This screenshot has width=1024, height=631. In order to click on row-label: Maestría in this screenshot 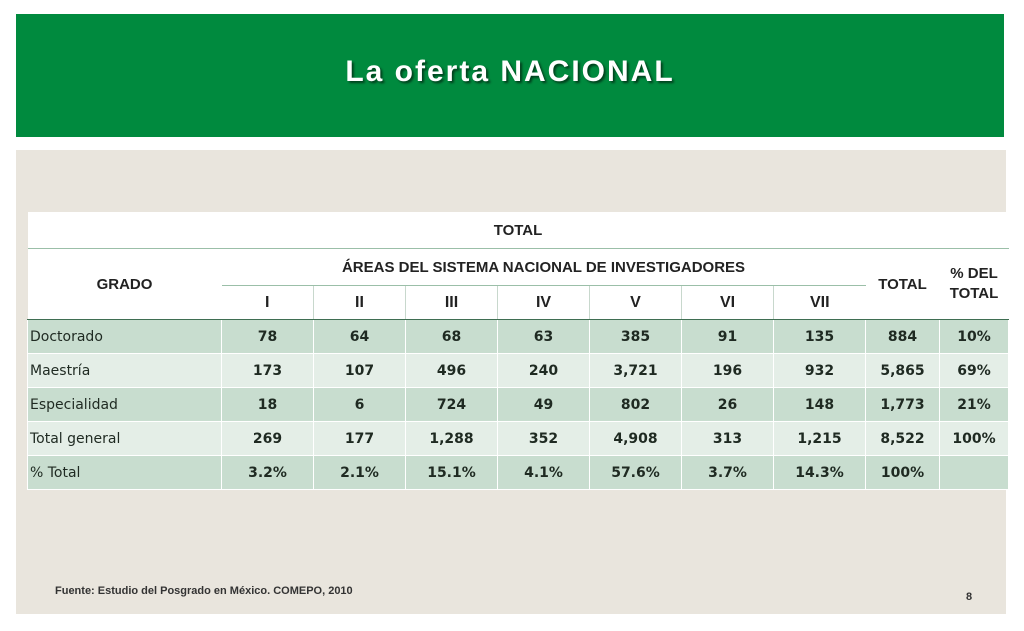, I will do `click(124, 370)`.